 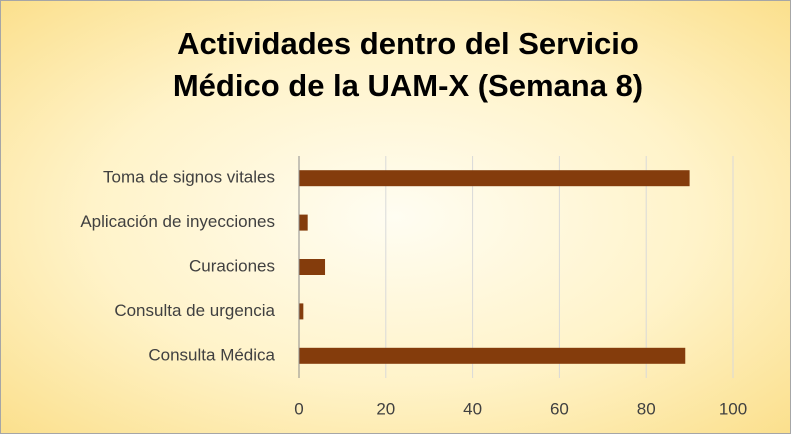 I want to click on y-tick-label: Curaciones, so click(x=232, y=265).